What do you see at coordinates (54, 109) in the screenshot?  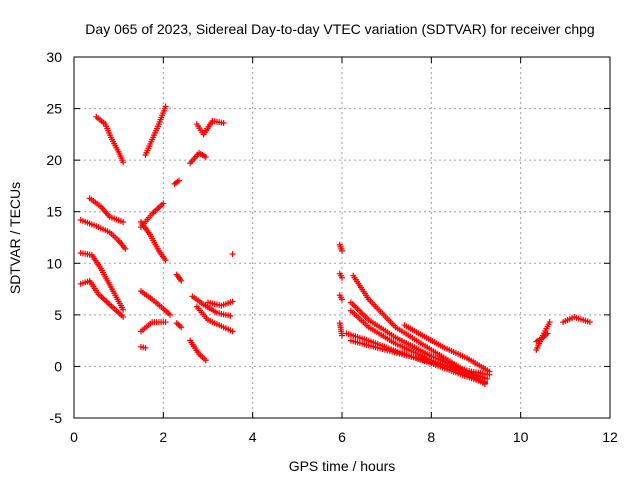 I see `y-tick-label: 25` at bounding box center [54, 109].